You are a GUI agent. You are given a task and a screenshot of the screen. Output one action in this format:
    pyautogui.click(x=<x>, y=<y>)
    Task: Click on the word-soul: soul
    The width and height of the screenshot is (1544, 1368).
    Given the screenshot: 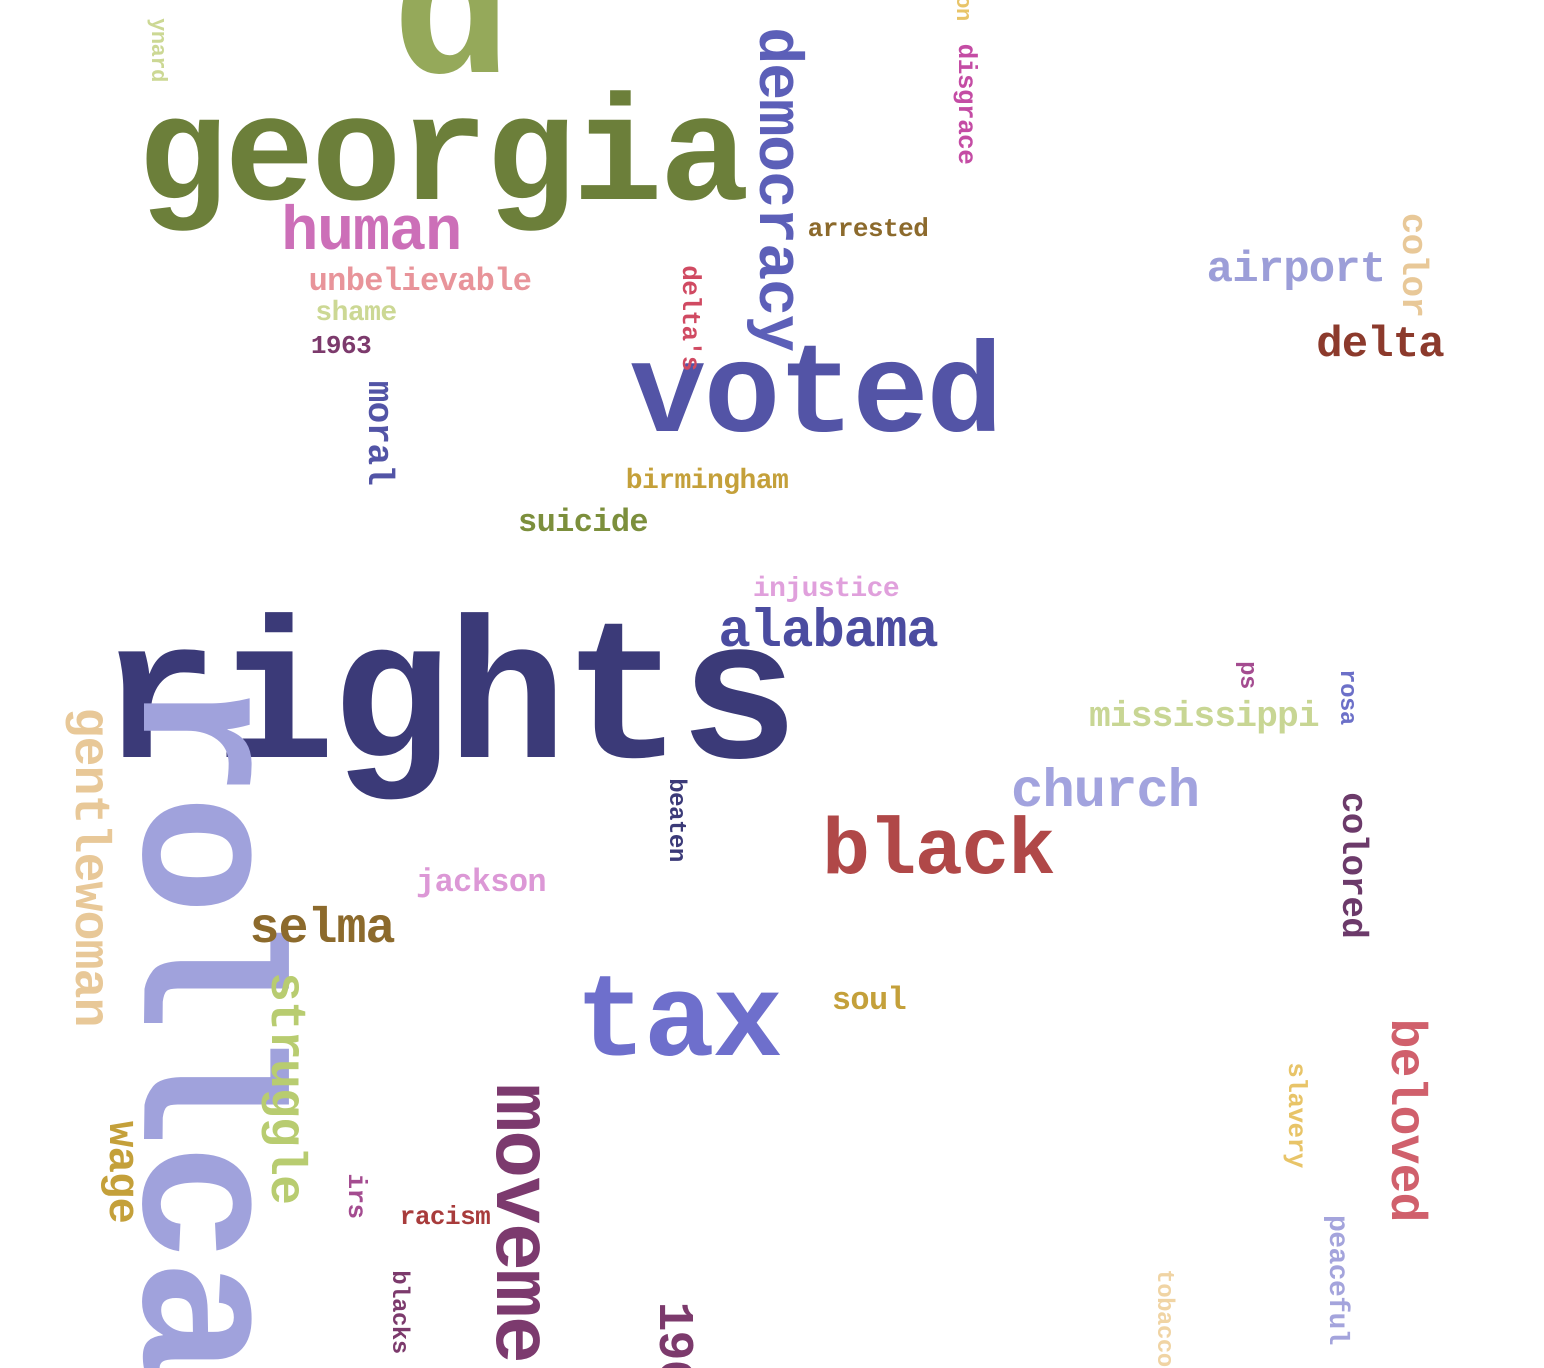 What is the action you would take?
    pyautogui.click(x=869, y=1000)
    